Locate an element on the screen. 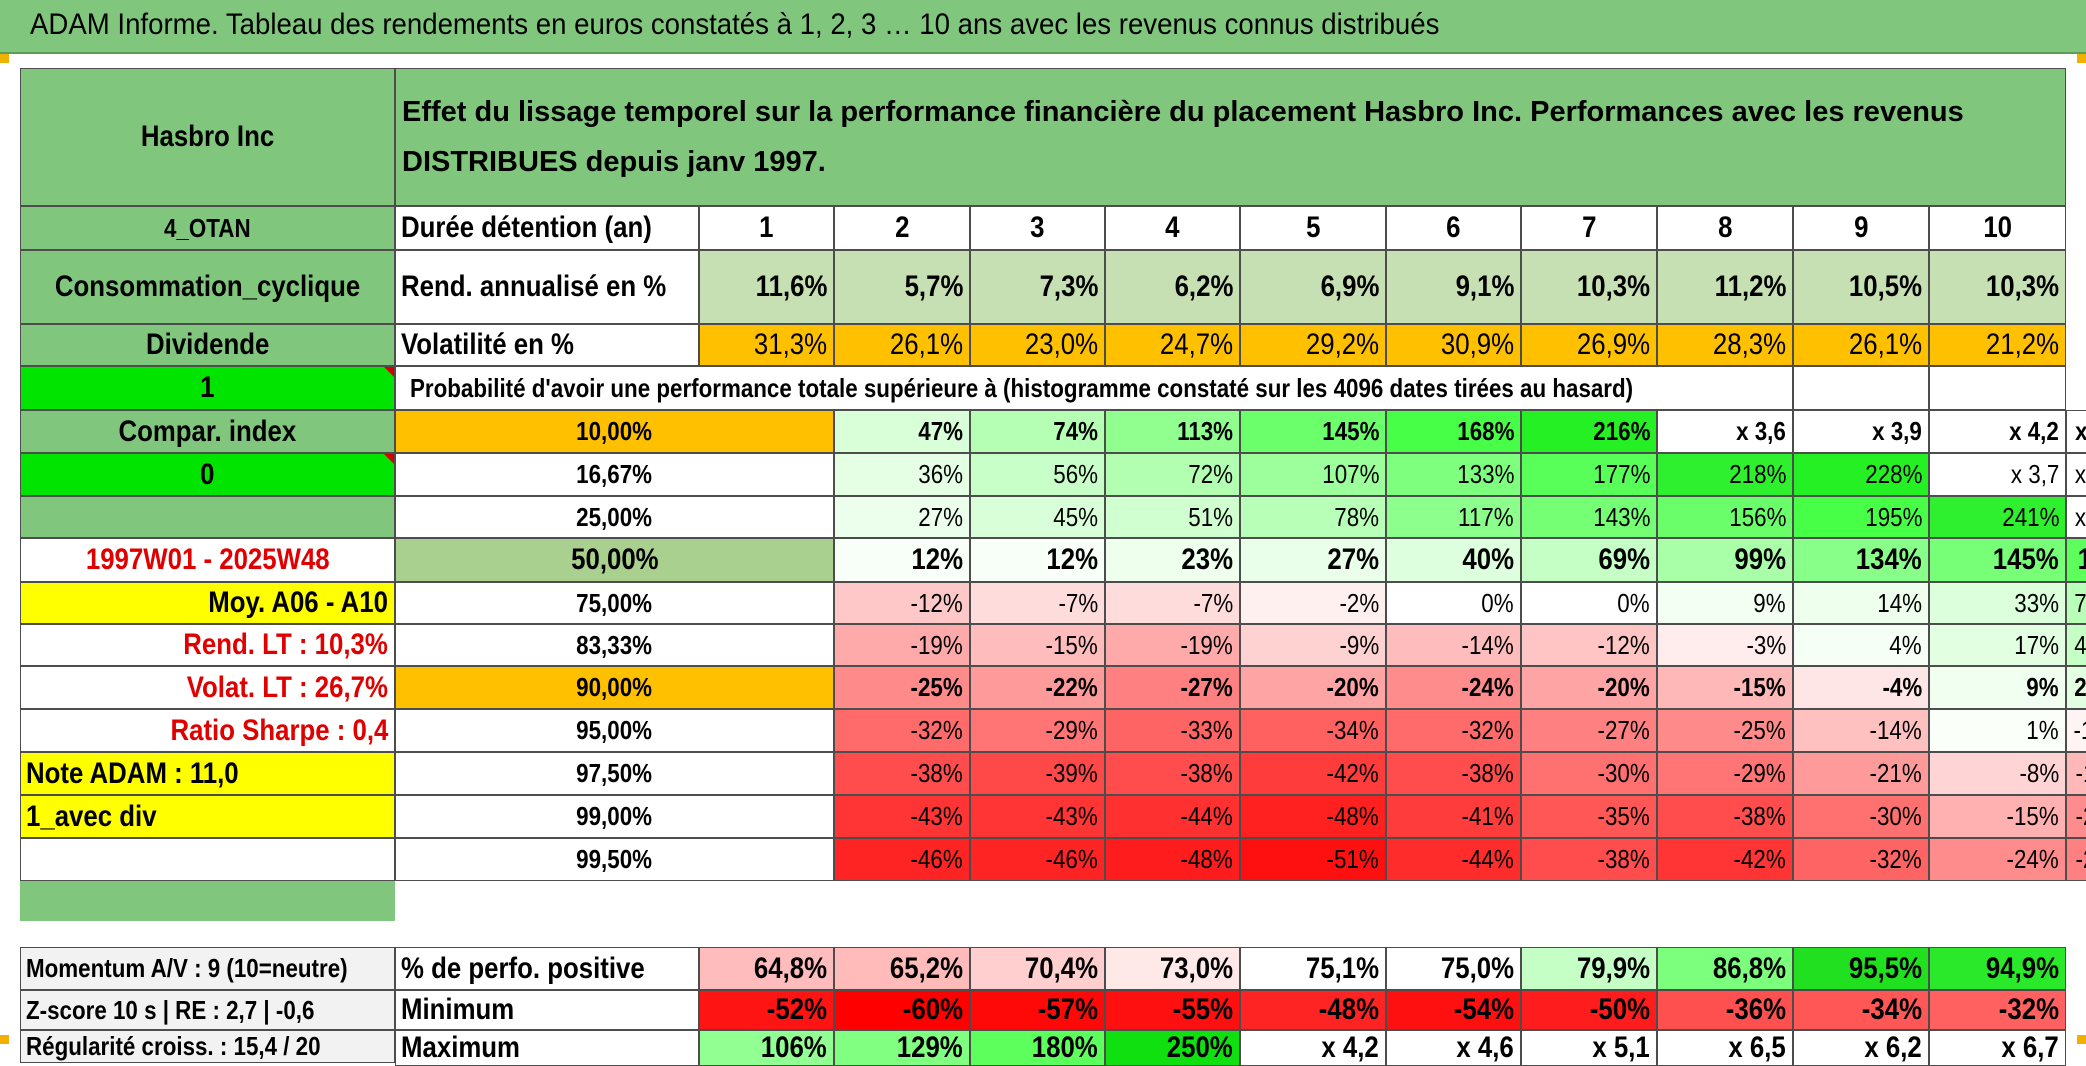 Image resolution: width=2086 pixels, height=1066 pixels. probability-threshold-text: 97,50% is located at coordinates (614, 773).